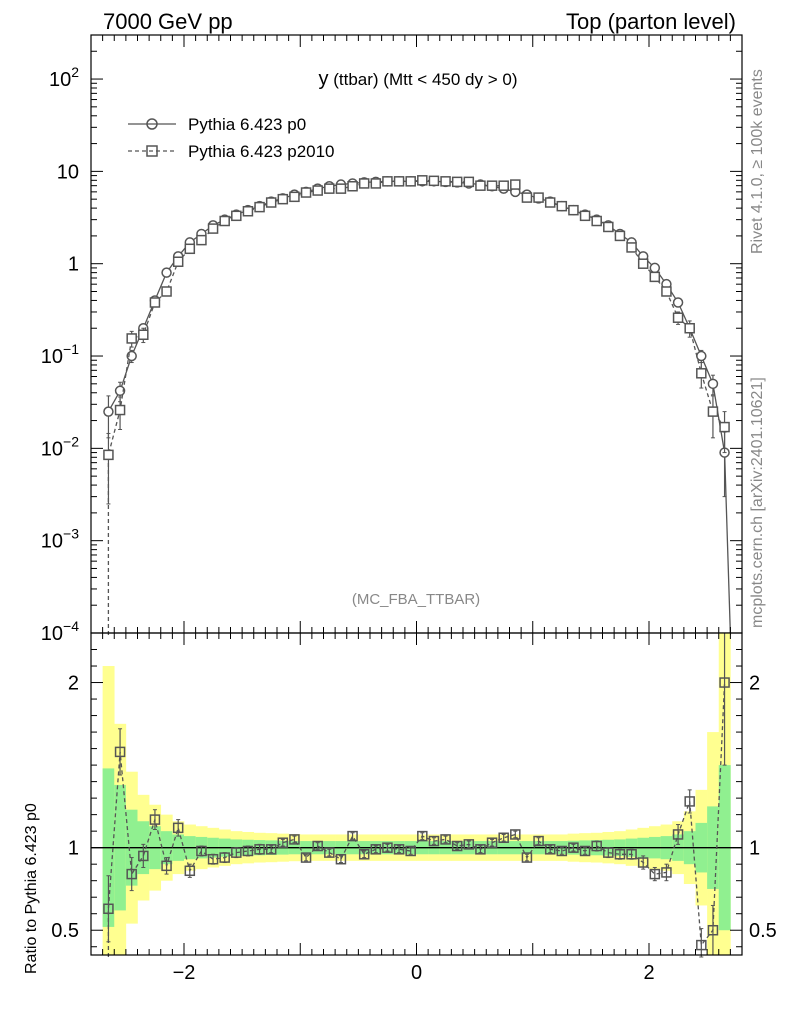 The width and height of the screenshot is (786, 1024). What do you see at coordinates (68, 172) in the screenshot?
I see `y-tick-label: 10` at bounding box center [68, 172].